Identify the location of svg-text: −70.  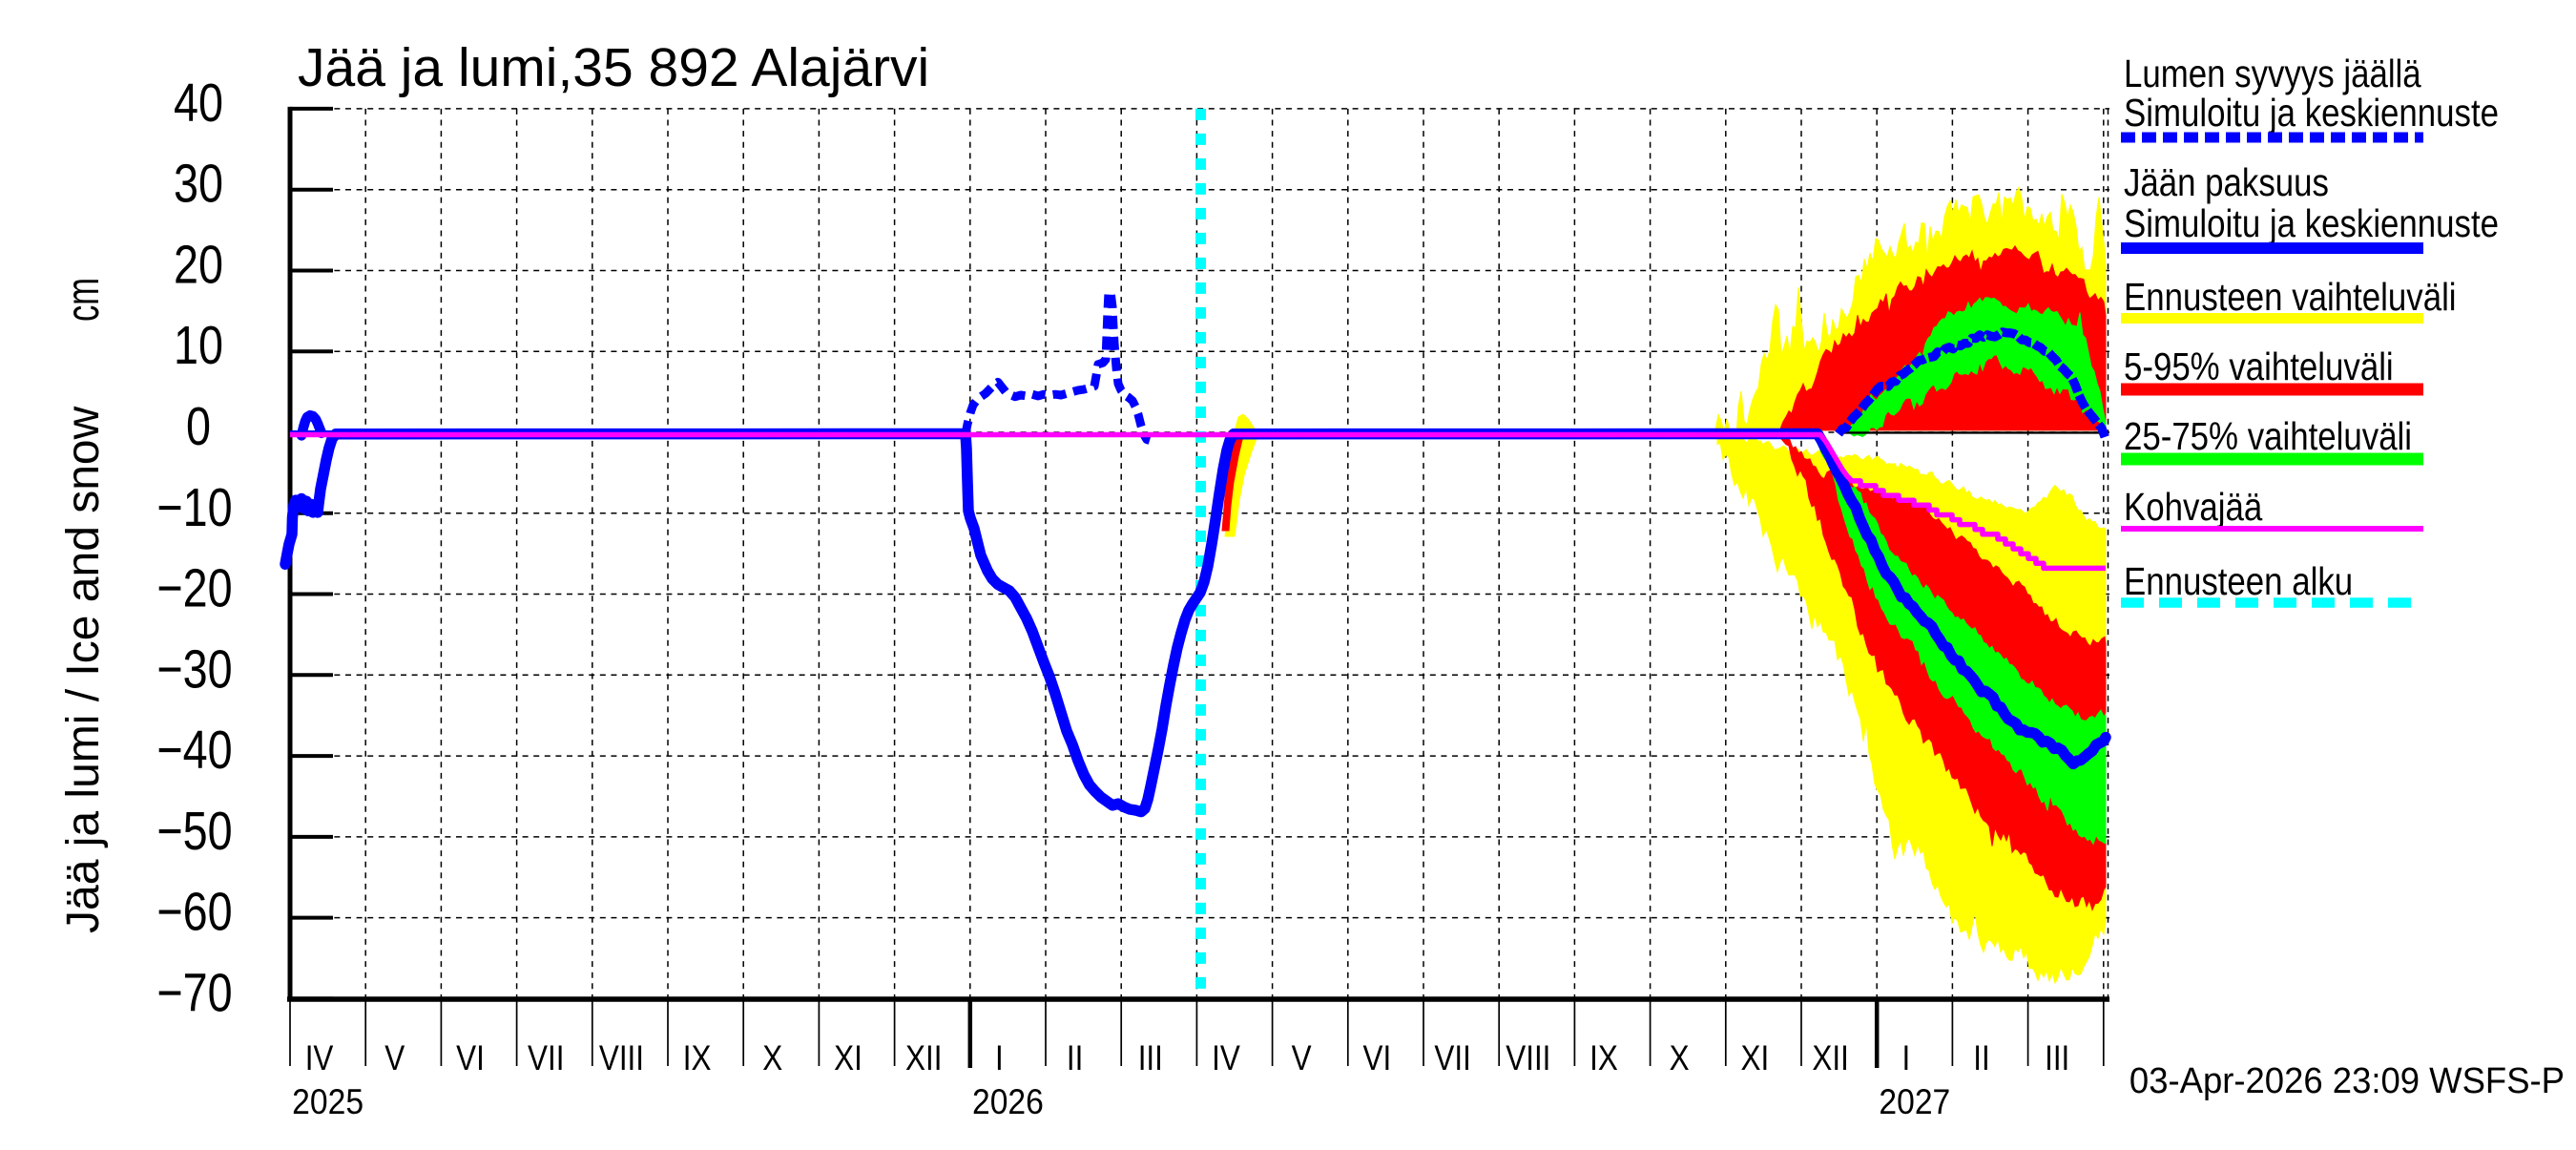
(194, 993).